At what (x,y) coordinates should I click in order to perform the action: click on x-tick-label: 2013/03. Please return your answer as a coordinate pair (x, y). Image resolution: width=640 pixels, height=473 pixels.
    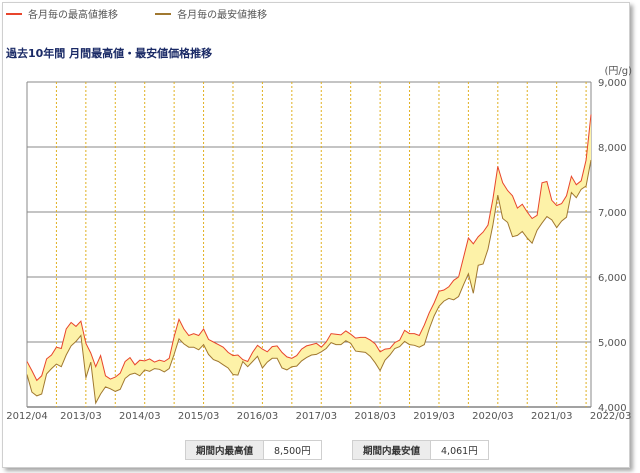
    Looking at the image, I should click on (81, 416).